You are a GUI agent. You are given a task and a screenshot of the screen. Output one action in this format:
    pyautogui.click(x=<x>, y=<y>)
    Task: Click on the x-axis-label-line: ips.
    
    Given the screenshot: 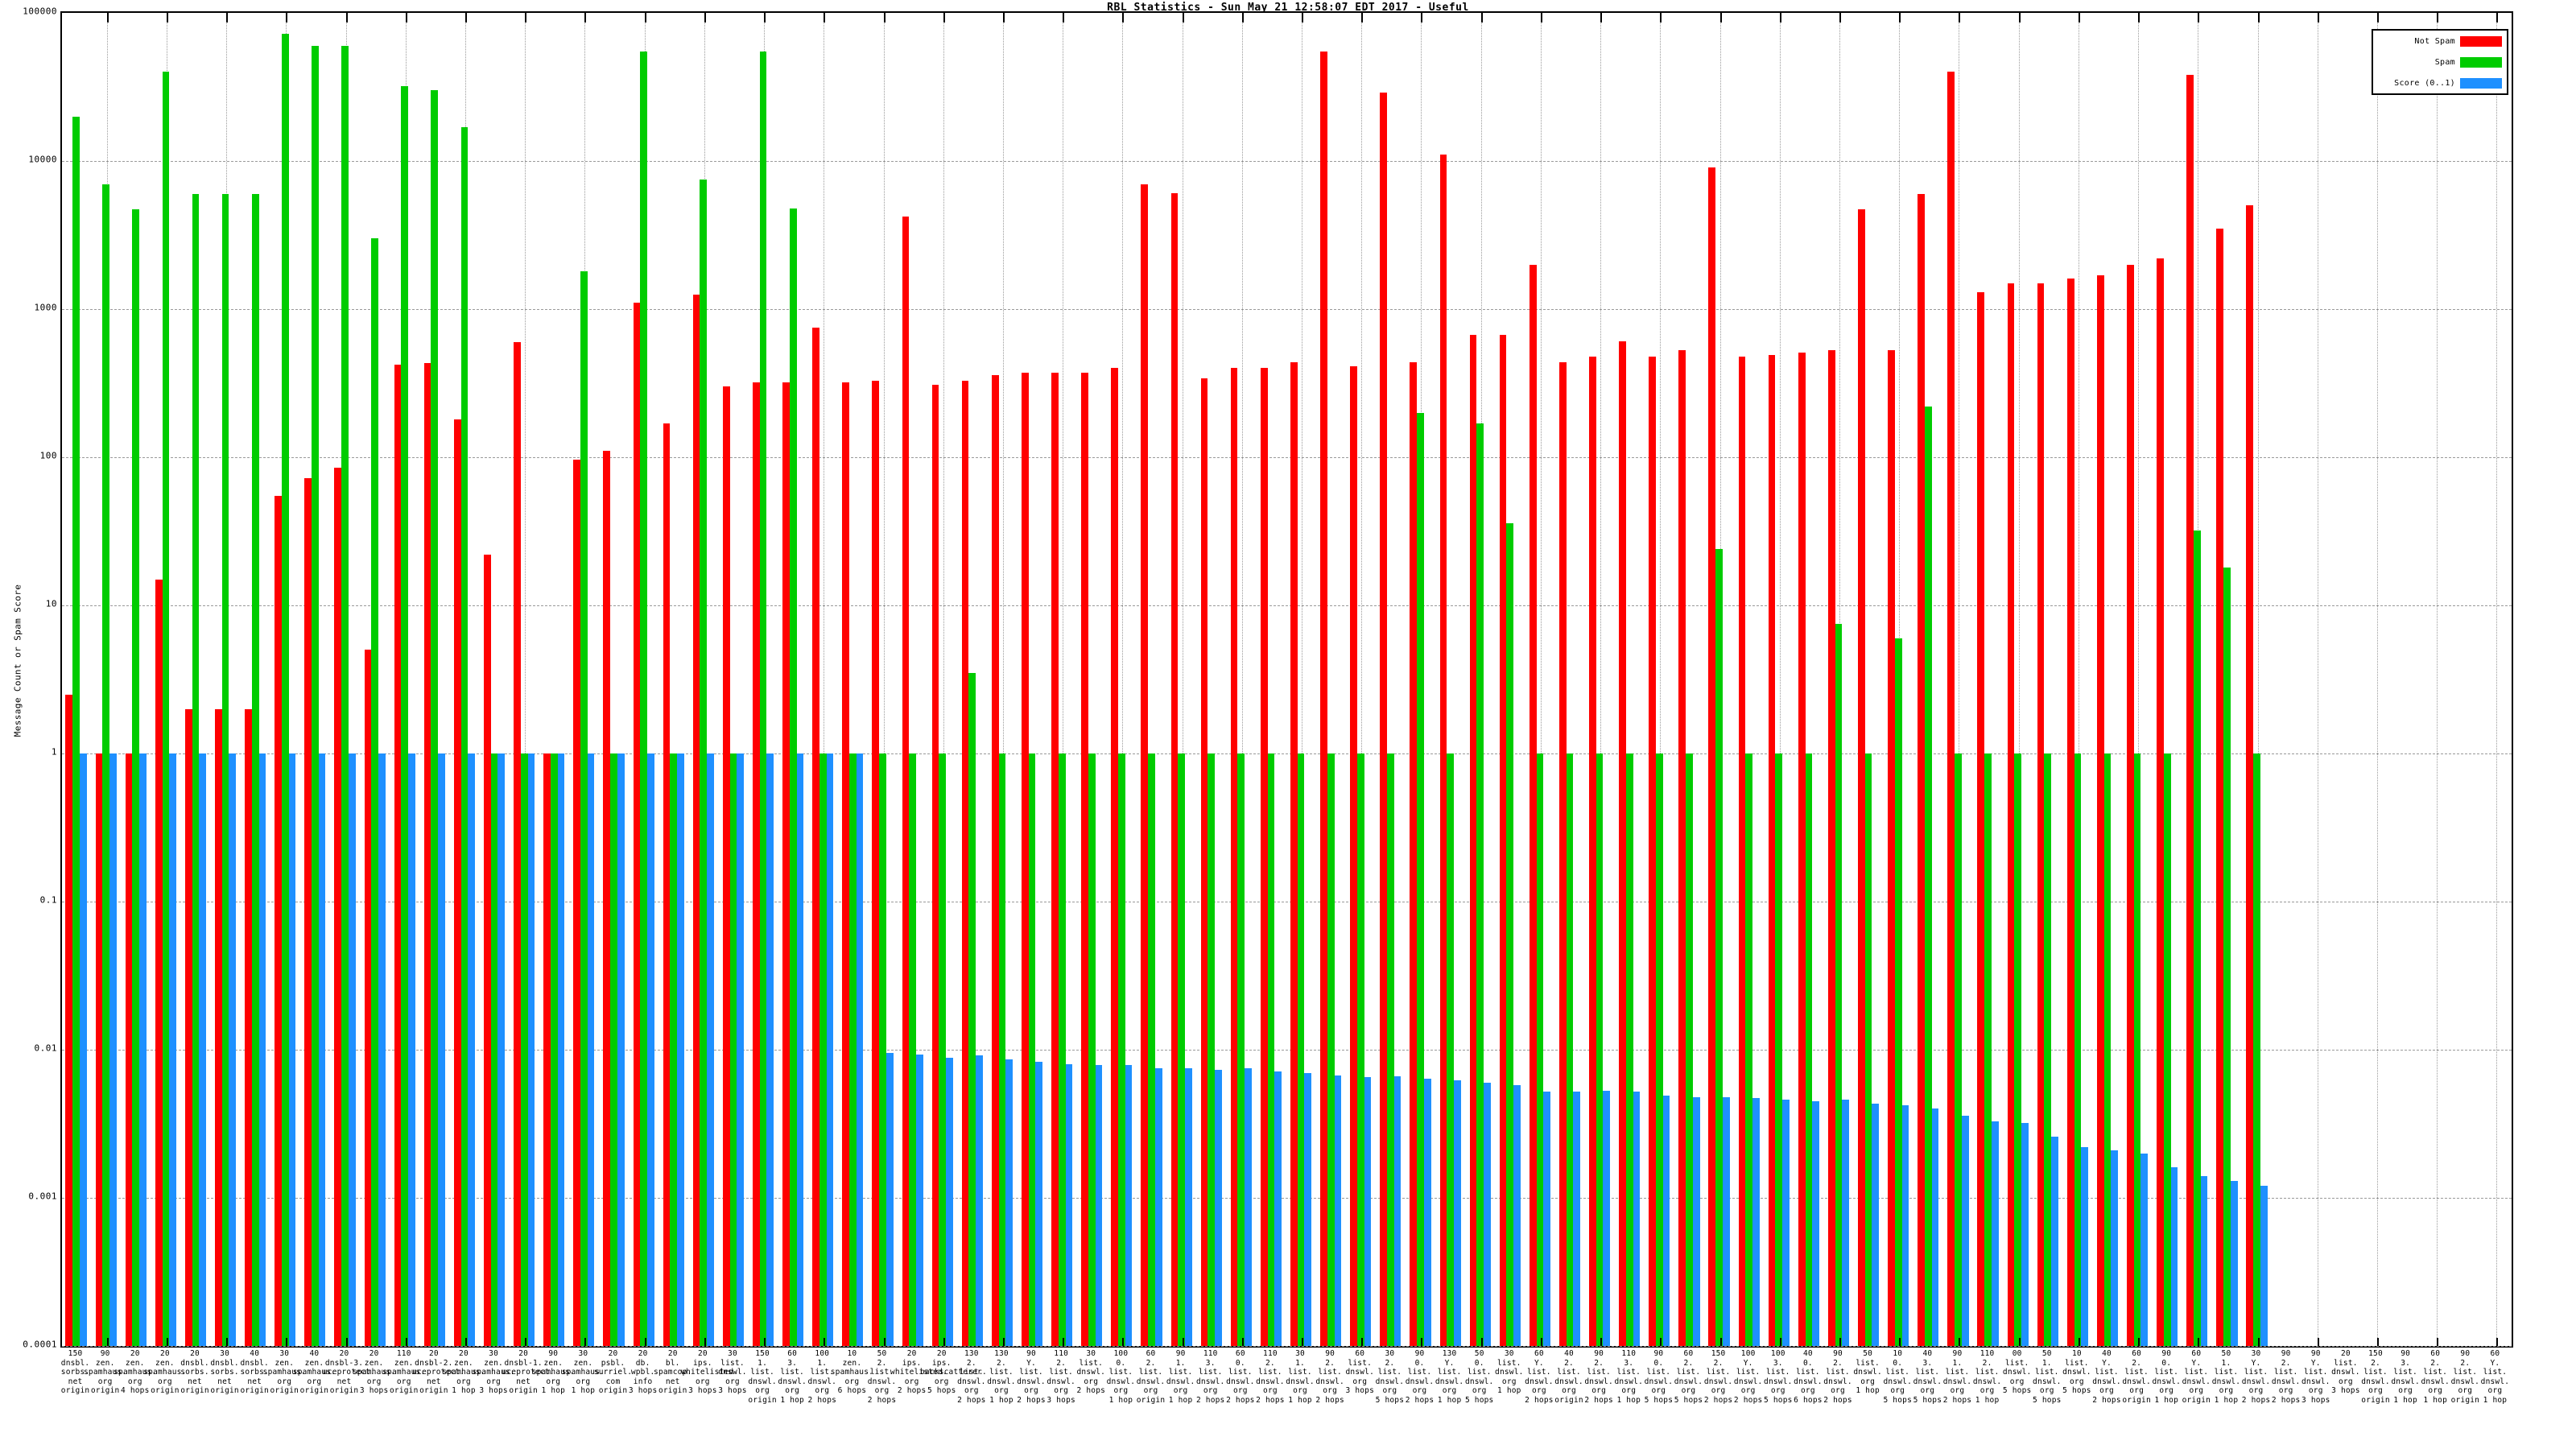 What is the action you would take?
    pyautogui.click(x=702, y=1363)
    